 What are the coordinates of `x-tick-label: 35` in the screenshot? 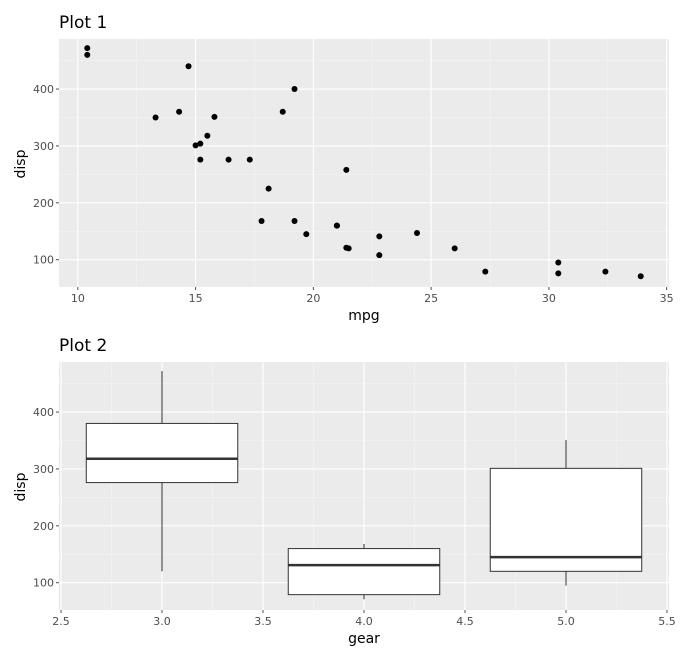 It's located at (667, 298).